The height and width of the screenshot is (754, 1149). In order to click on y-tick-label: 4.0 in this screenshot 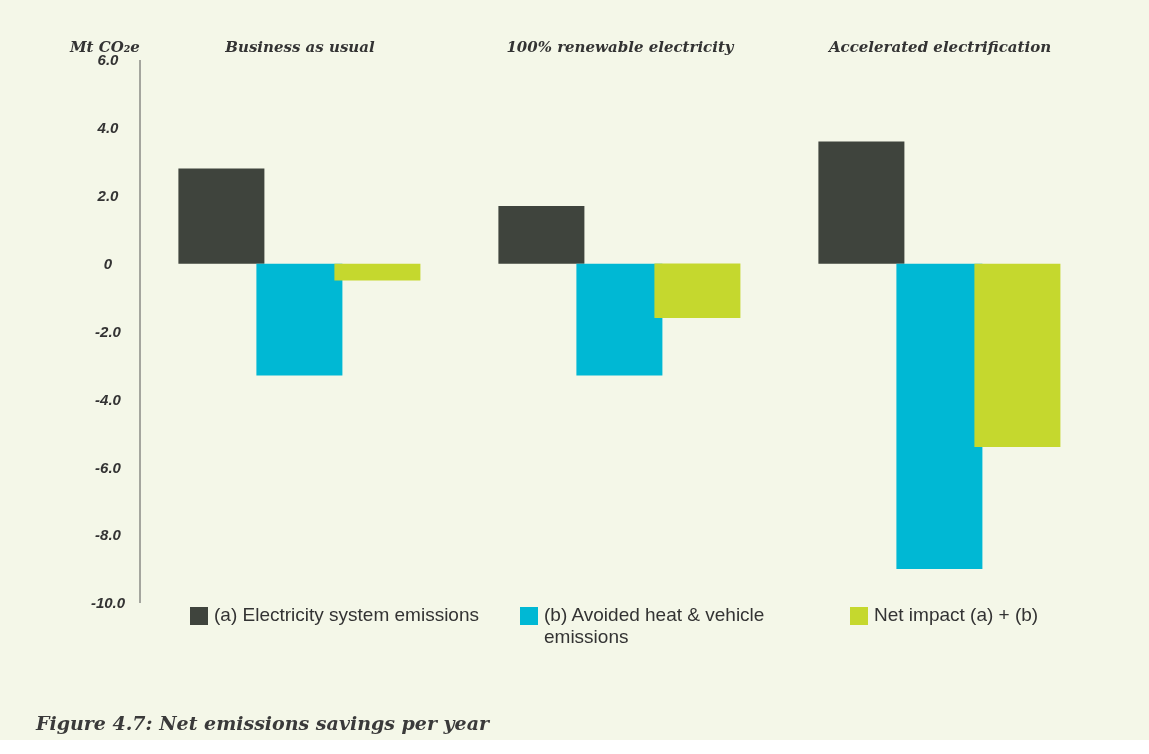, I will do `click(108, 128)`.